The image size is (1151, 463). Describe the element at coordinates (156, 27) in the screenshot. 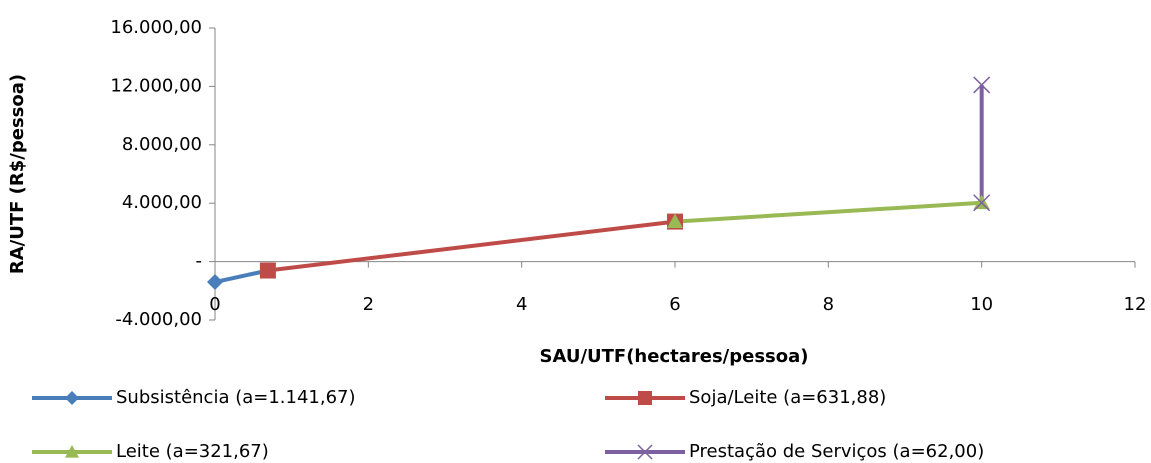

I see `y-tick-label: 16.000,00` at that location.